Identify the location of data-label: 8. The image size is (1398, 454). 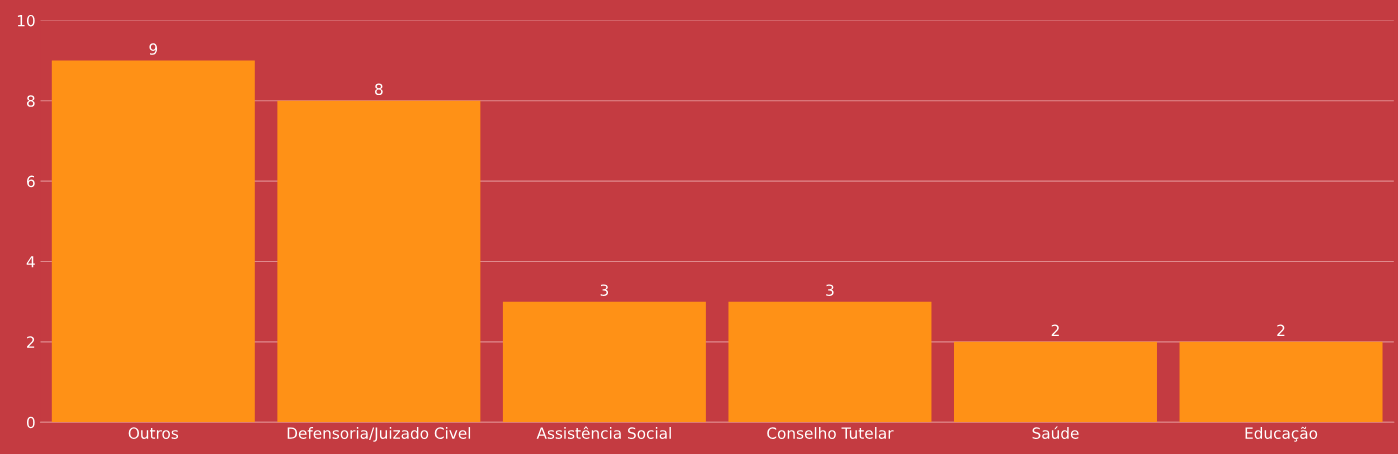
(379, 89).